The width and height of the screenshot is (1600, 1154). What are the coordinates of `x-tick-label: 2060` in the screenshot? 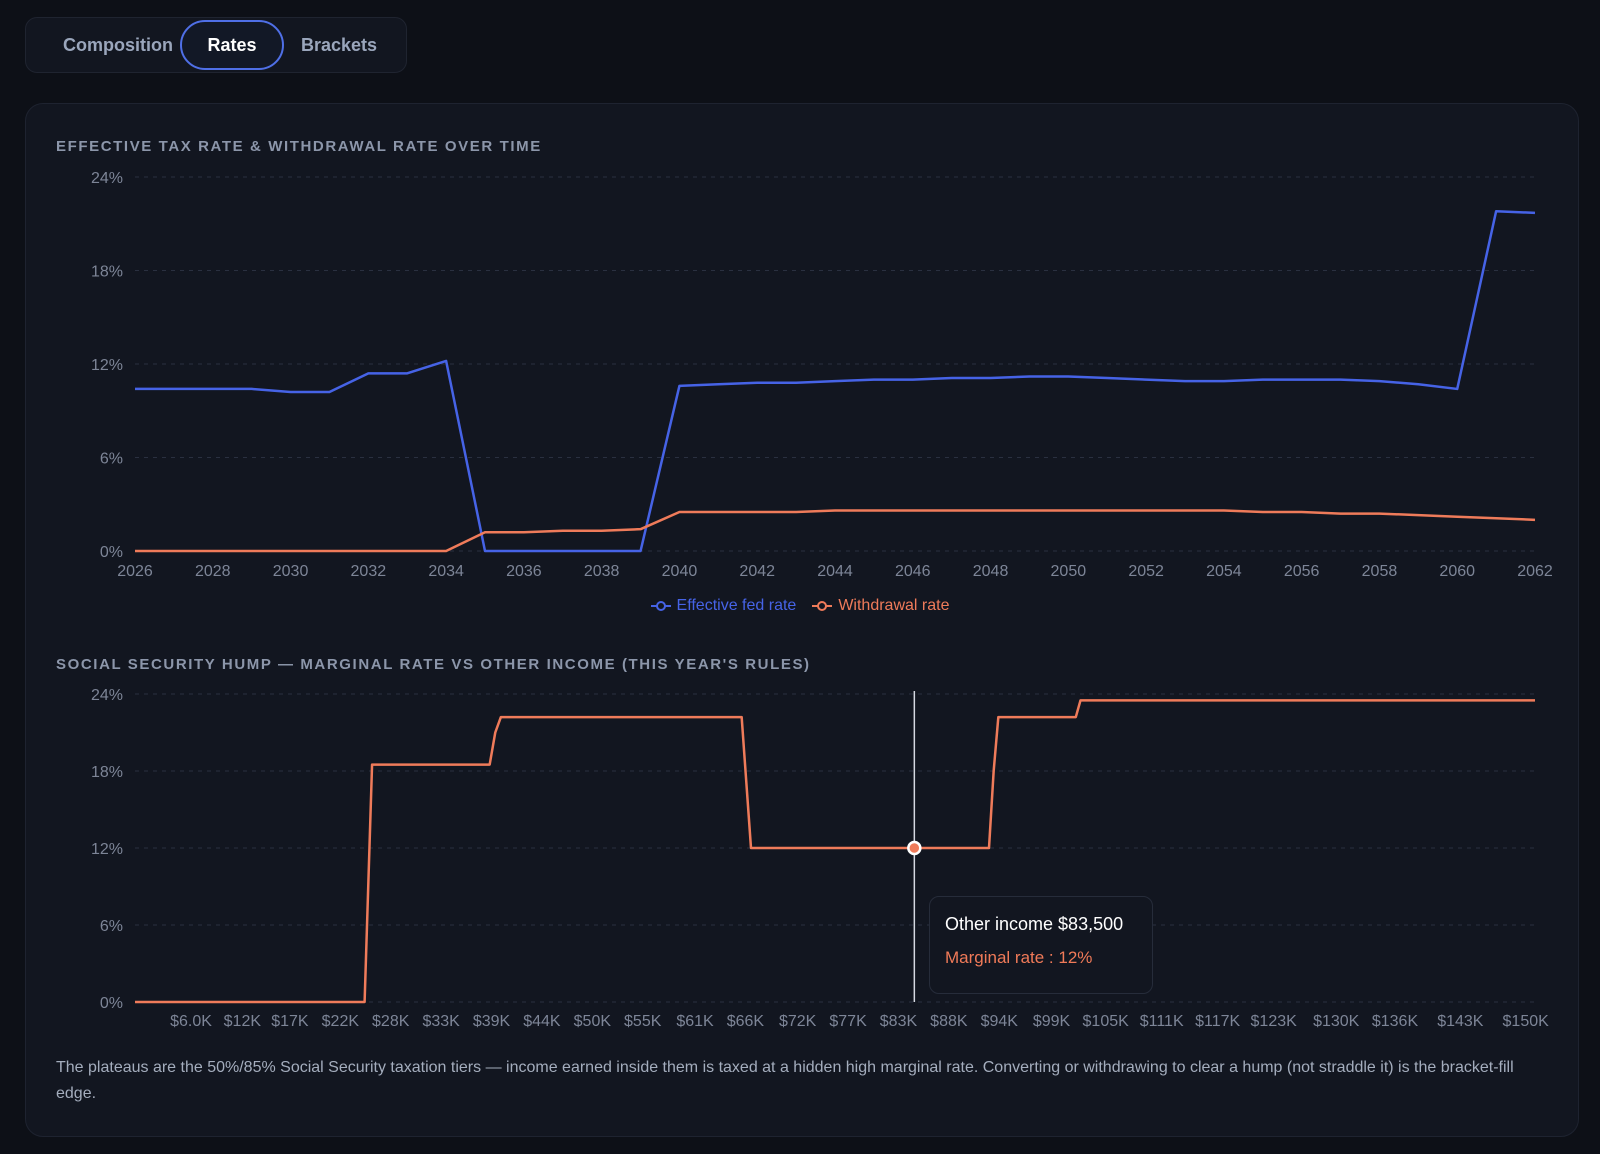 It's located at (1457, 571).